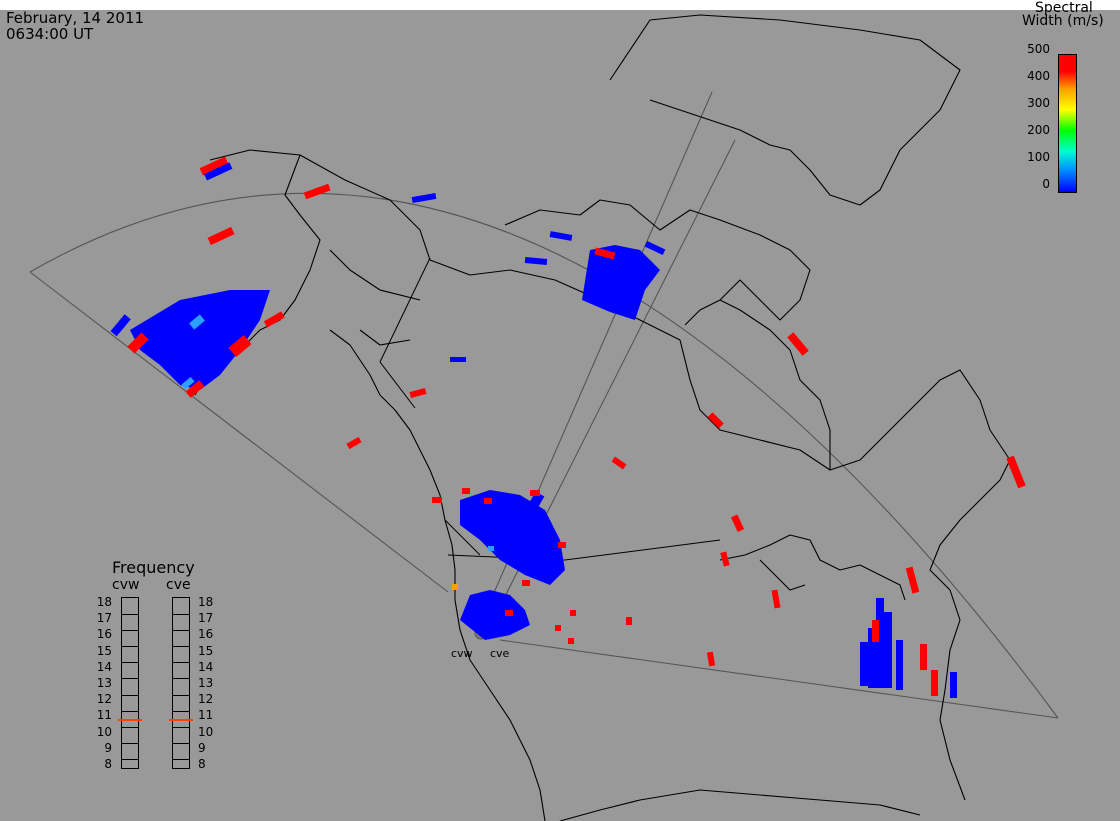 The width and height of the screenshot is (1120, 821). I want to click on colorbar-tick-label: 100, so click(1038, 157).